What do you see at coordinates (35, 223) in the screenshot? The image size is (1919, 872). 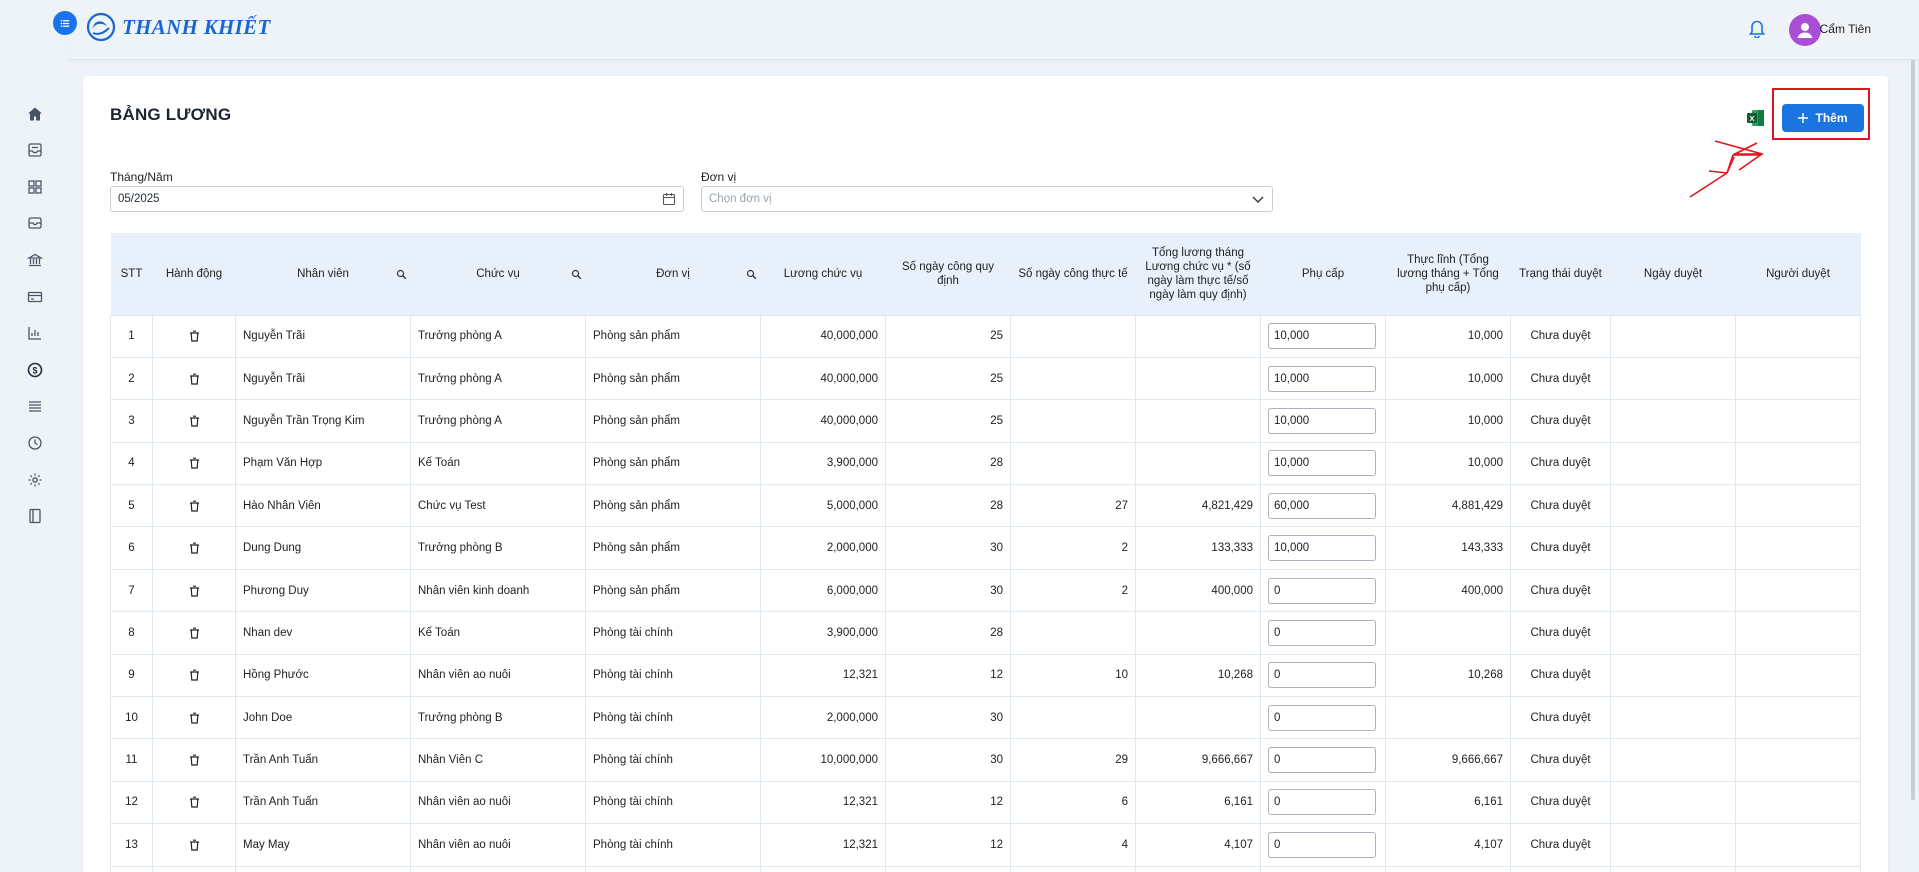 I see `archive-icon` at bounding box center [35, 223].